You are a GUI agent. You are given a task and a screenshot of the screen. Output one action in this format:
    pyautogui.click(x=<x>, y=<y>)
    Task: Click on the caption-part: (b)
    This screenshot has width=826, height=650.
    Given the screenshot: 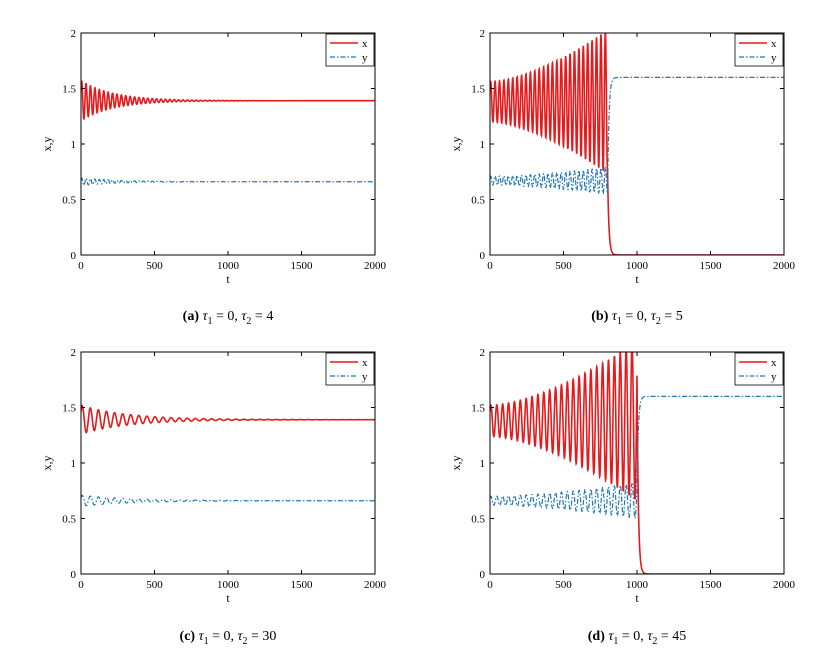 What is the action you would take?
    pyautogui.click(x=599, y=316)
    